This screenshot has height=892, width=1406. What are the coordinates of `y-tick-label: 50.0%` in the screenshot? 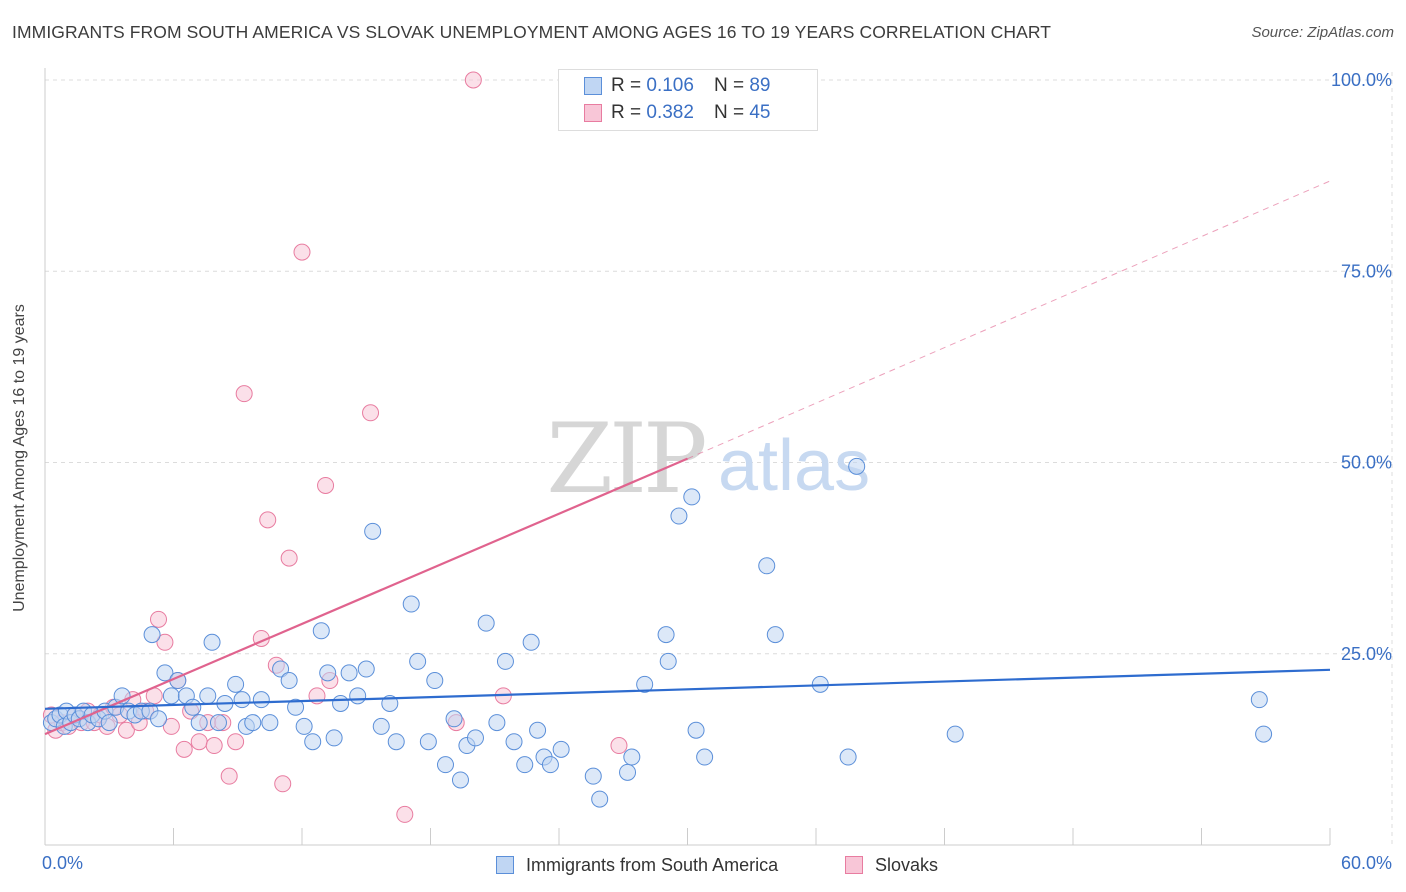 It's located at (1366, 463).